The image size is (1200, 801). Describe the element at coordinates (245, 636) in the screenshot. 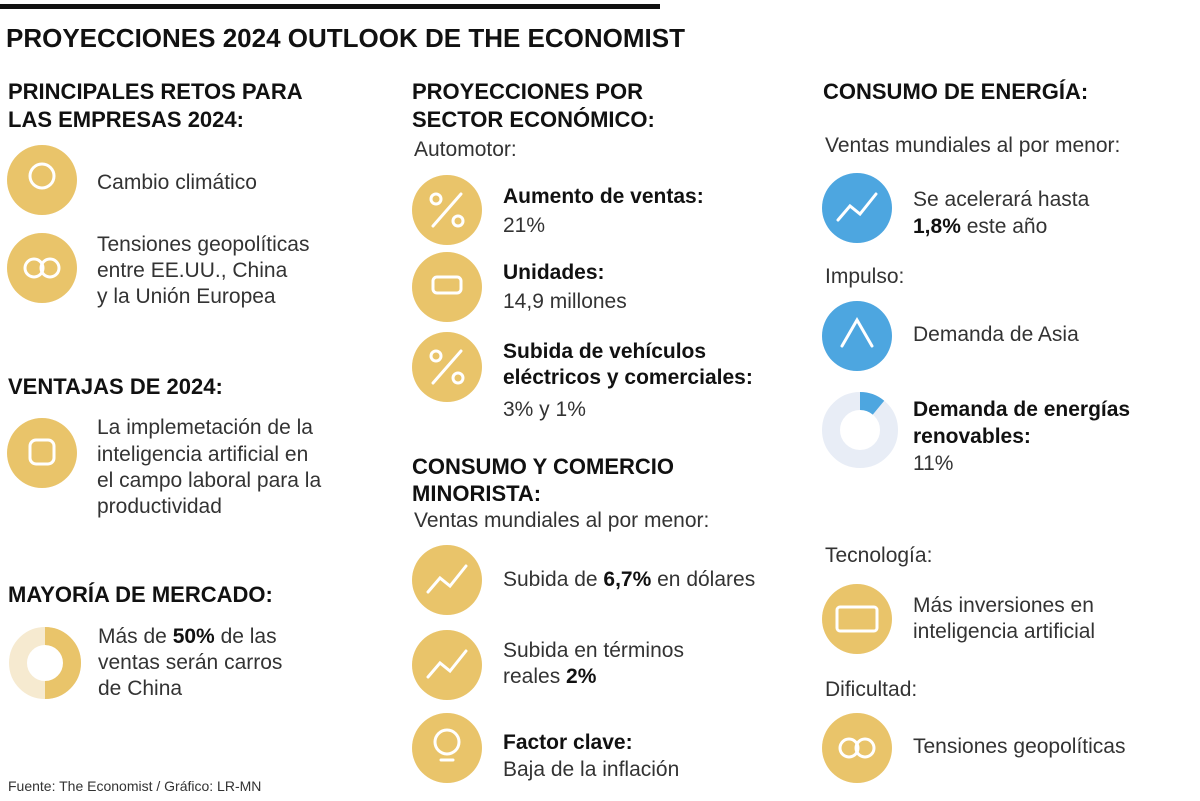

I see `text: de las` at that location.